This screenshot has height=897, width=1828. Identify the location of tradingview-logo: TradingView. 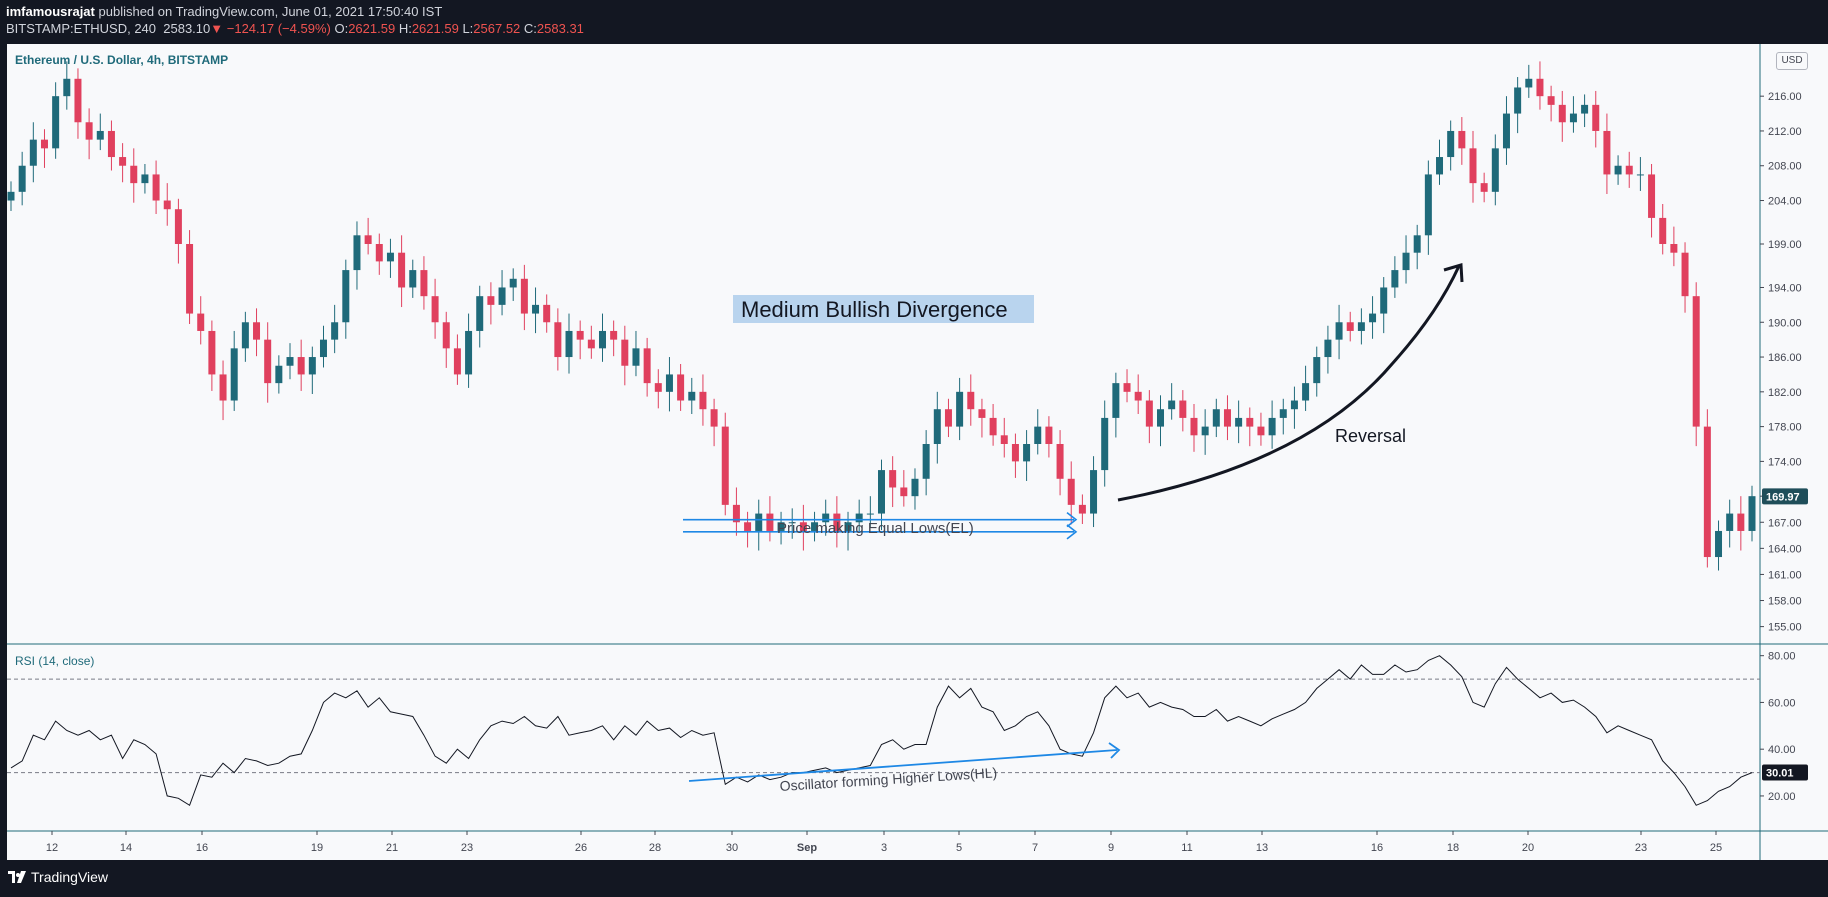
(58, 877).